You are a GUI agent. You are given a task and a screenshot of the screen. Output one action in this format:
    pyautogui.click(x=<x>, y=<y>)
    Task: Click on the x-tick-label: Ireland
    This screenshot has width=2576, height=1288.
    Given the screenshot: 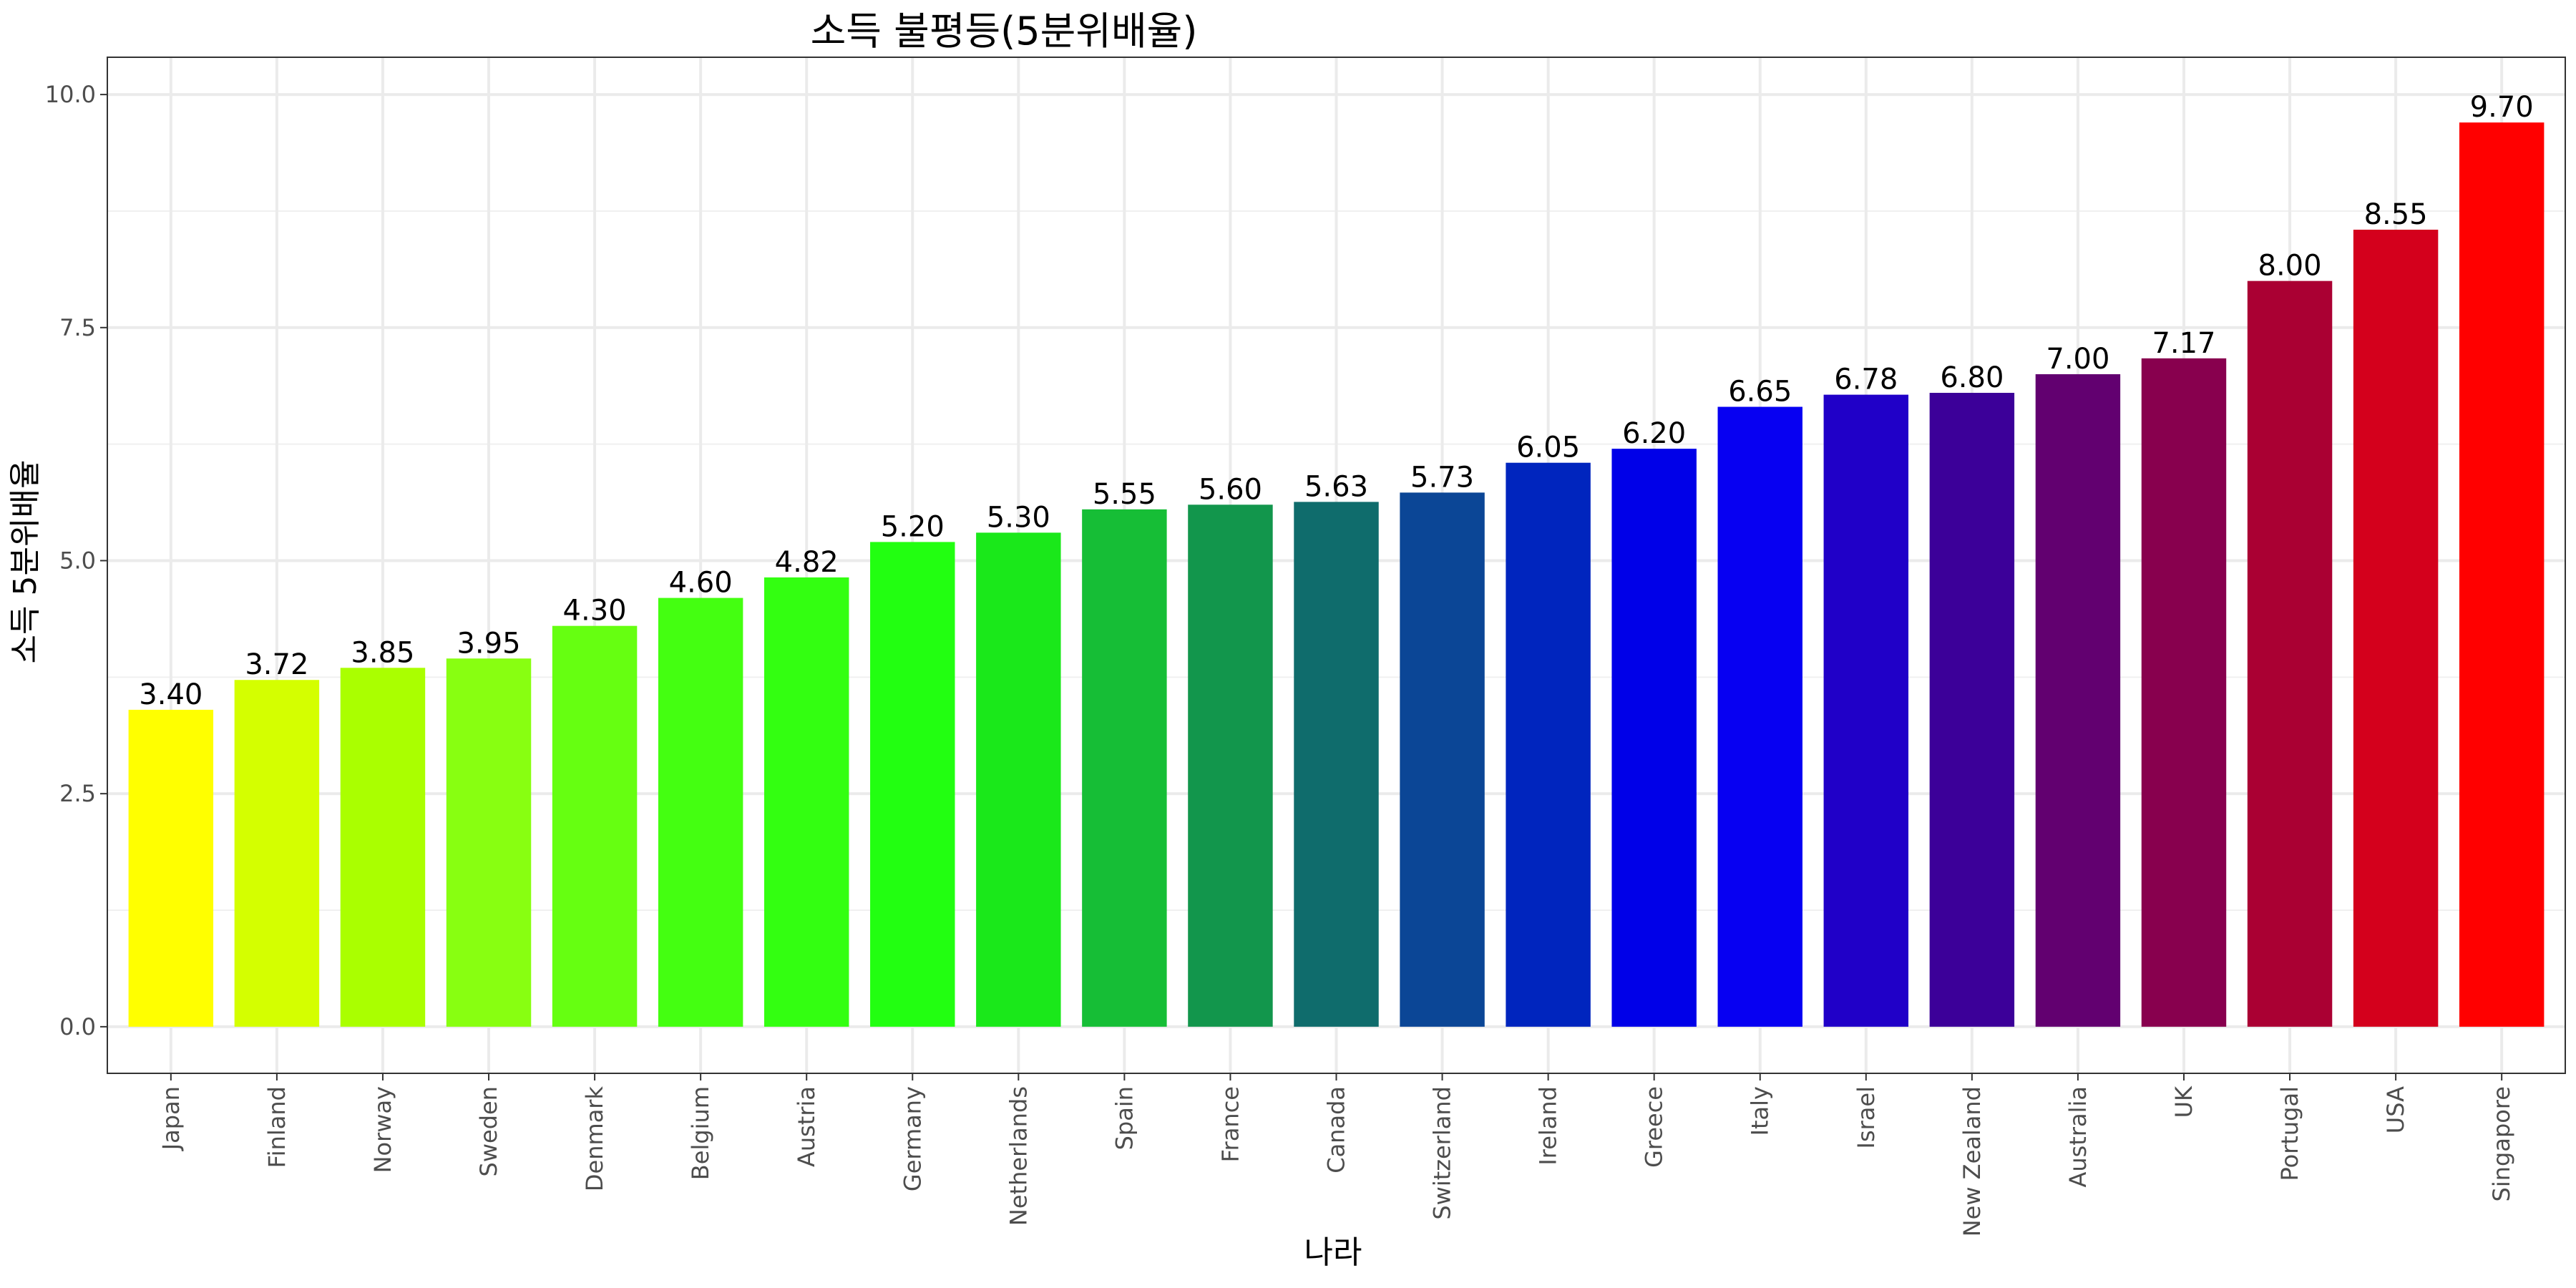 What is the action you would take?
    pyautogui.click(x=1548, y=1126)
    